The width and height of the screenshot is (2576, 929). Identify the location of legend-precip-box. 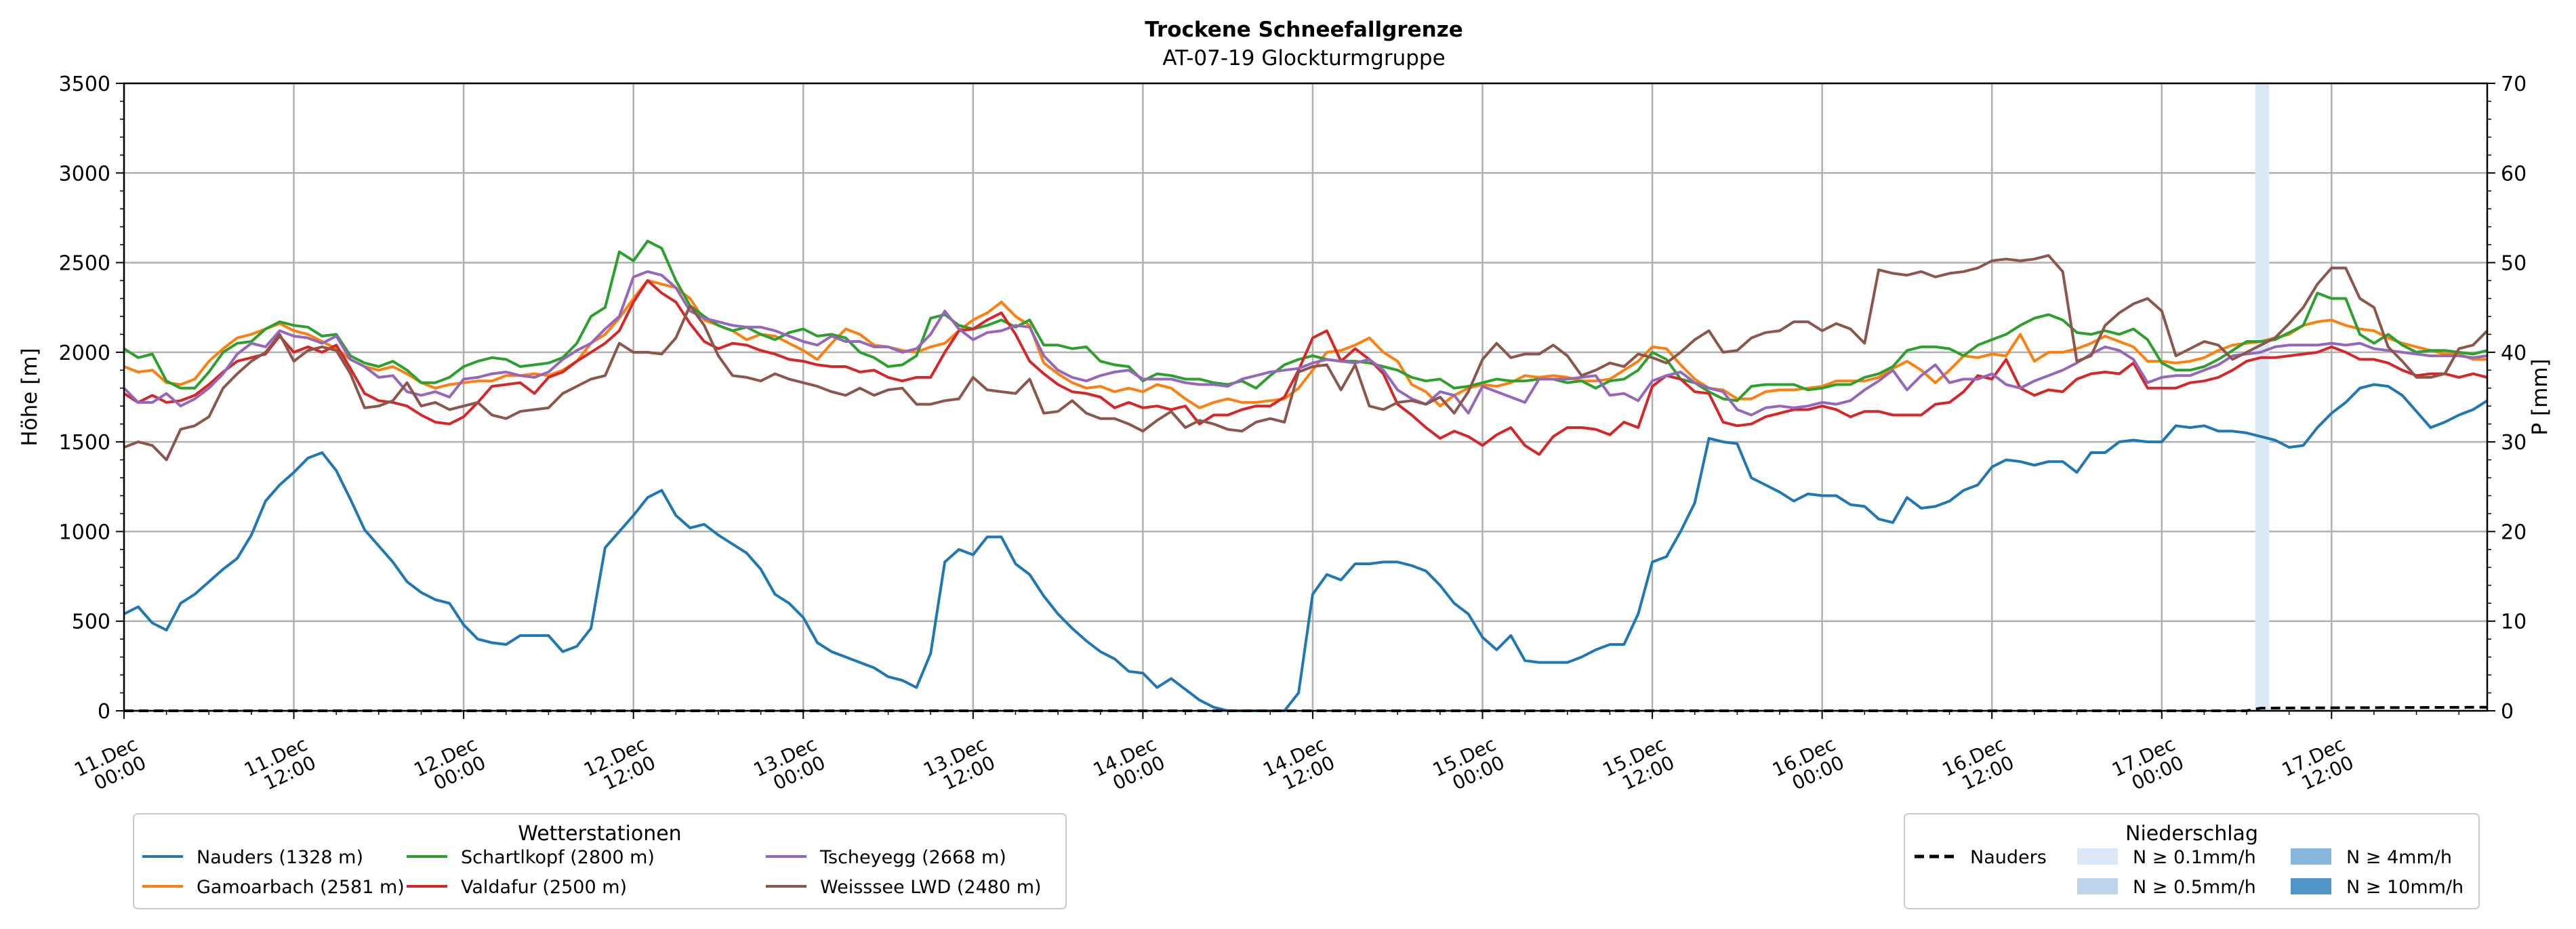
(2192, 861).